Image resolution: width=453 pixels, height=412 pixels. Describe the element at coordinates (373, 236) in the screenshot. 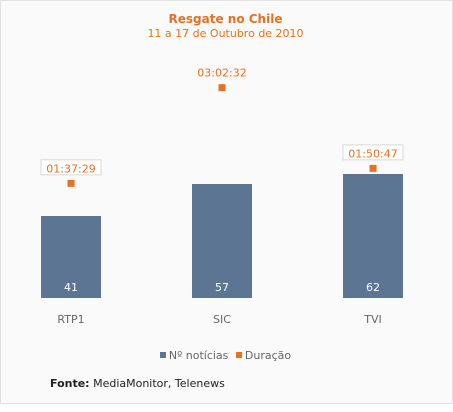

I see `bar-tvi` at that location.